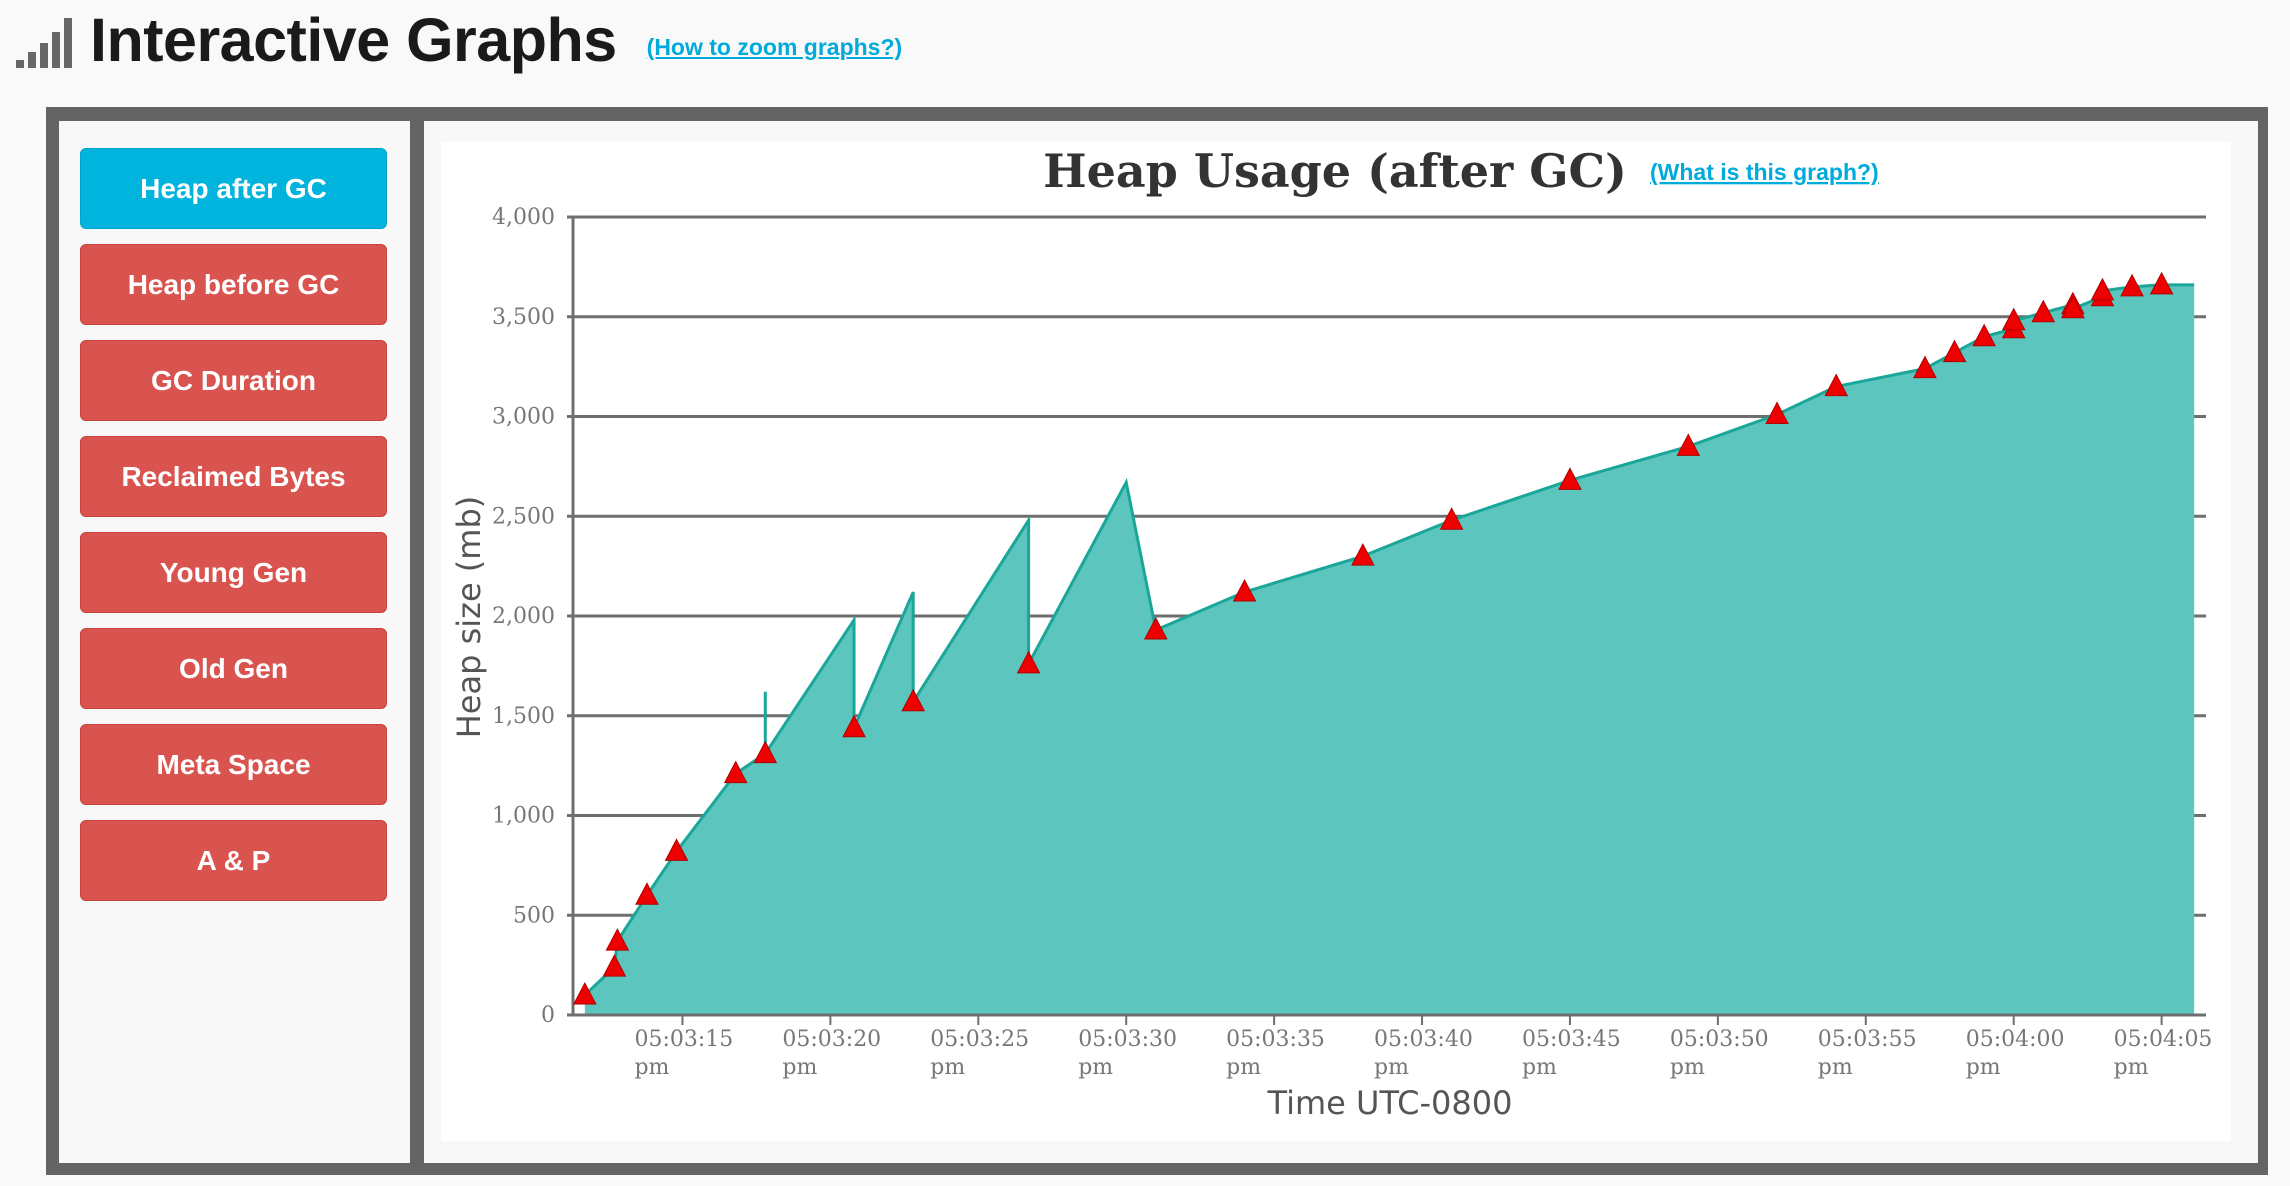 The height and width of the screenshot is (1186, 2290). What do you see at coordinates (233, 380) in the screenshot?
I see `gc-duration-button: GC Duration` at bounding box center [233, 380].